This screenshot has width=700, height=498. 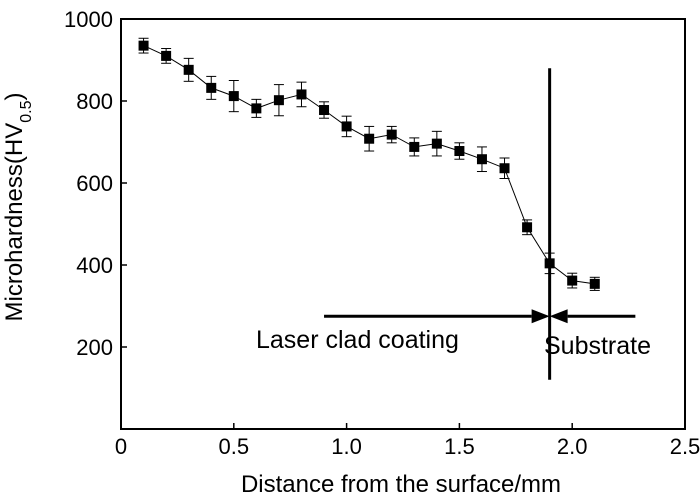 What do you see at coordinates (401, 484) in the screenshot?
I see `x-axis-title: Distance from the surface/mm` at bounding box center [401, 484].